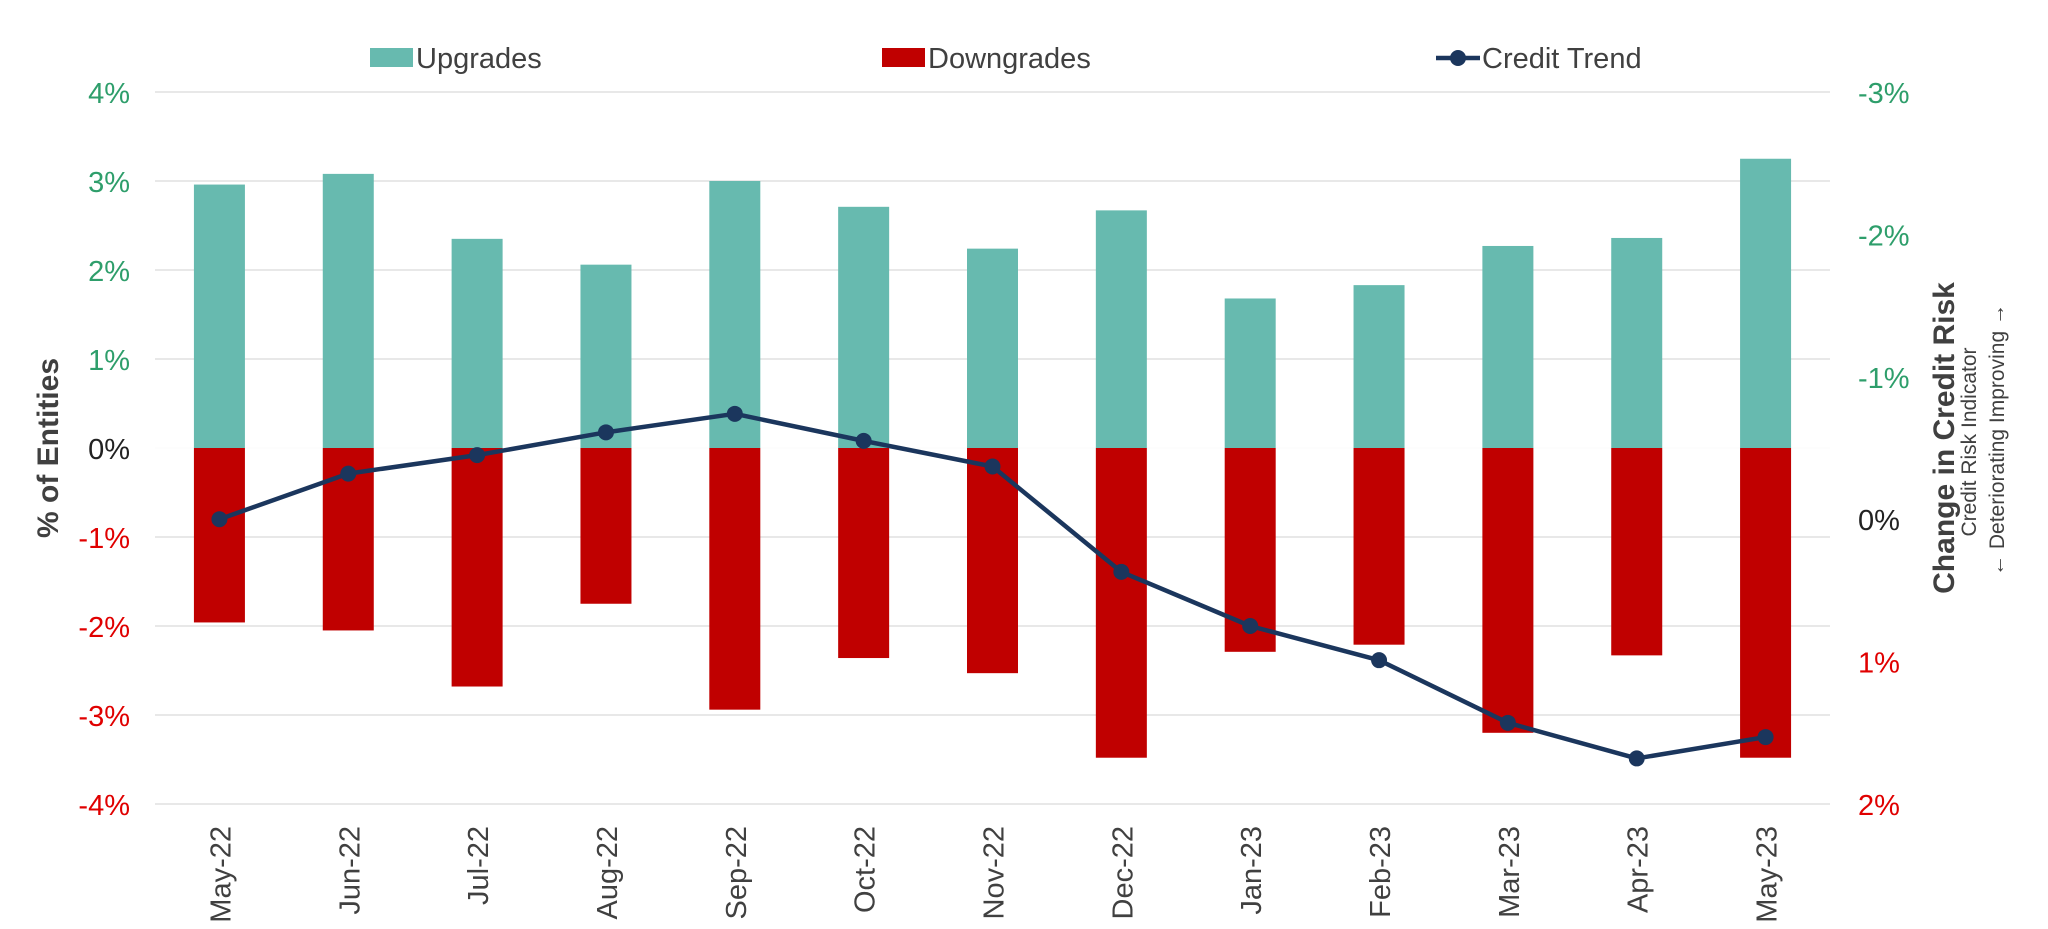  What do you see at coordinates (1252, 870) in the screenshot?
I see `x-tick-label: Jan-23` at bounding box center [1252, 870].